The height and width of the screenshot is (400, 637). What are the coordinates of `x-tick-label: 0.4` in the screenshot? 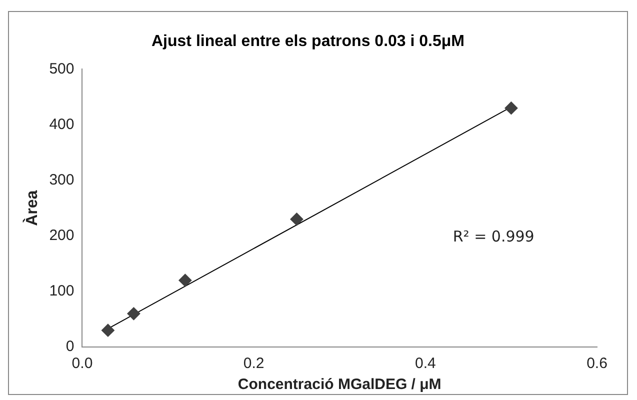 It's located at (425, 363).